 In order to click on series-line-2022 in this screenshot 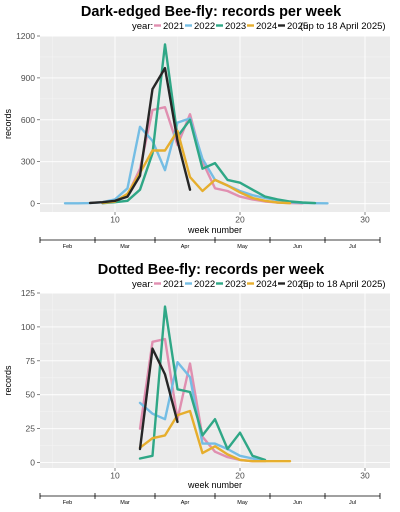, I will do `click(202, 412)`.